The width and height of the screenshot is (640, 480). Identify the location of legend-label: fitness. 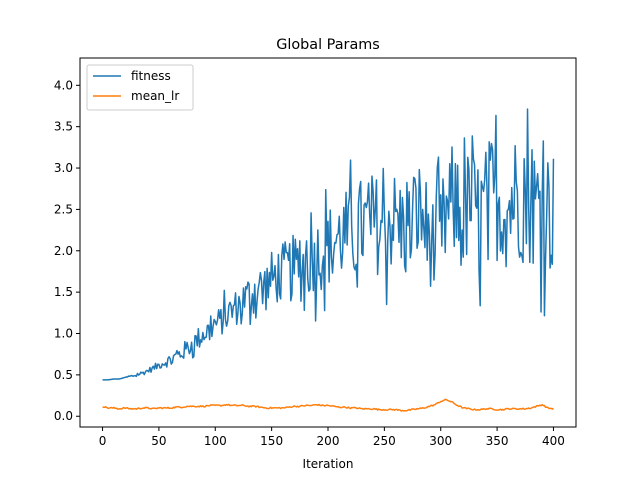
(151, 76).